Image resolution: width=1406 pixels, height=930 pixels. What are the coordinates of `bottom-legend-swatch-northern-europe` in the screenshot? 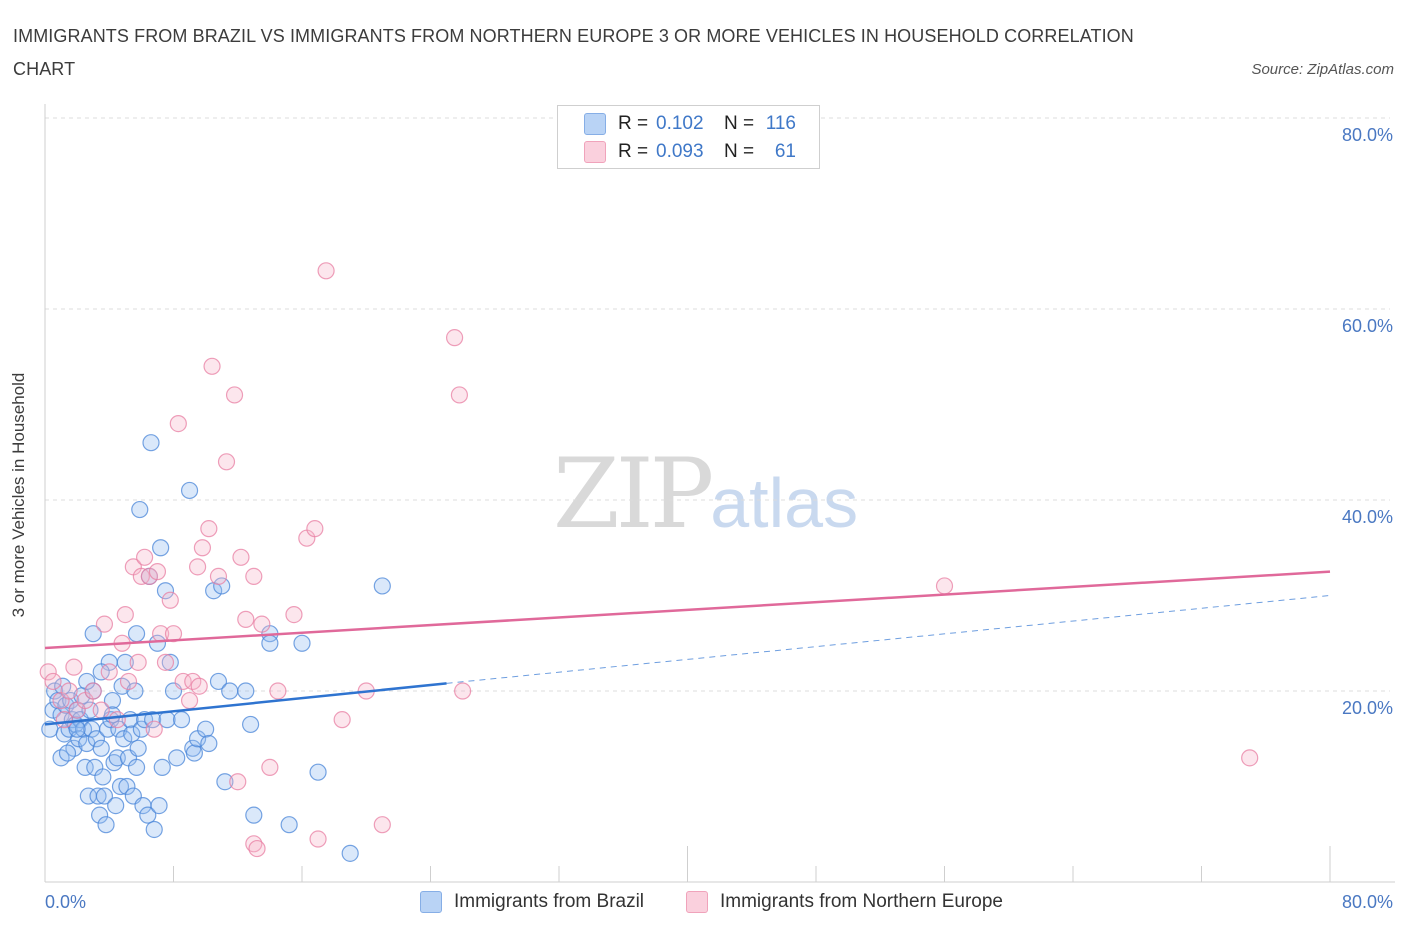 It's located at (697, 902).